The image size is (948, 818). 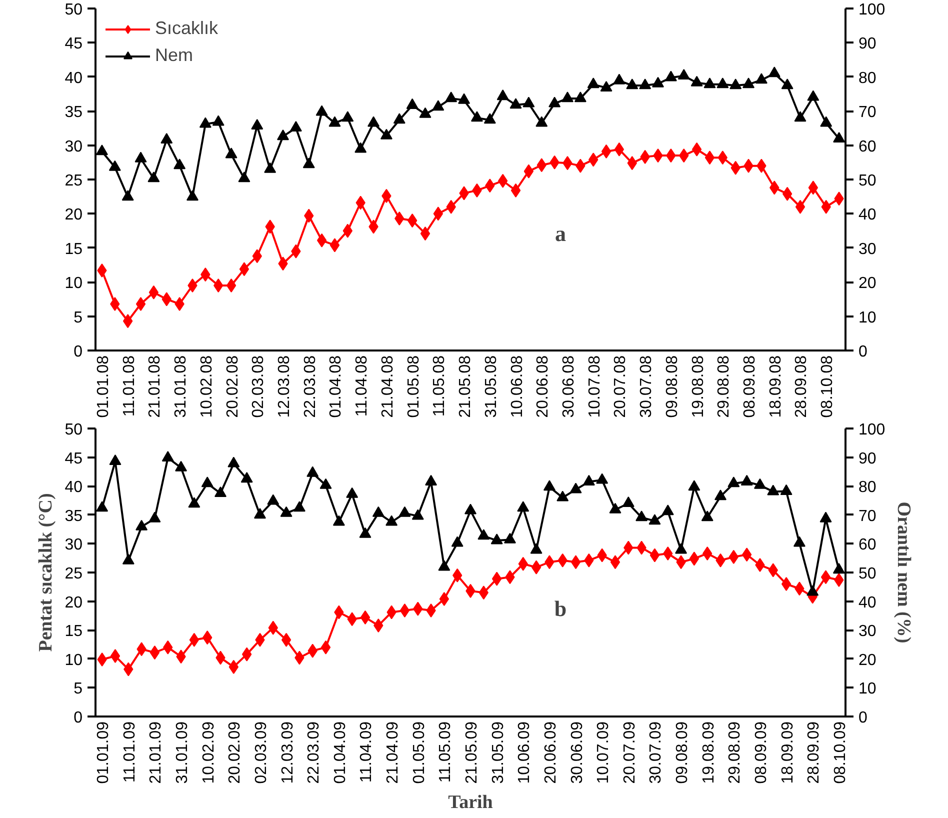 What do you see at coordinates (867, 44) in the screenshot?
I see `y2-tick-label: 90` at bounding box center [867, 44].